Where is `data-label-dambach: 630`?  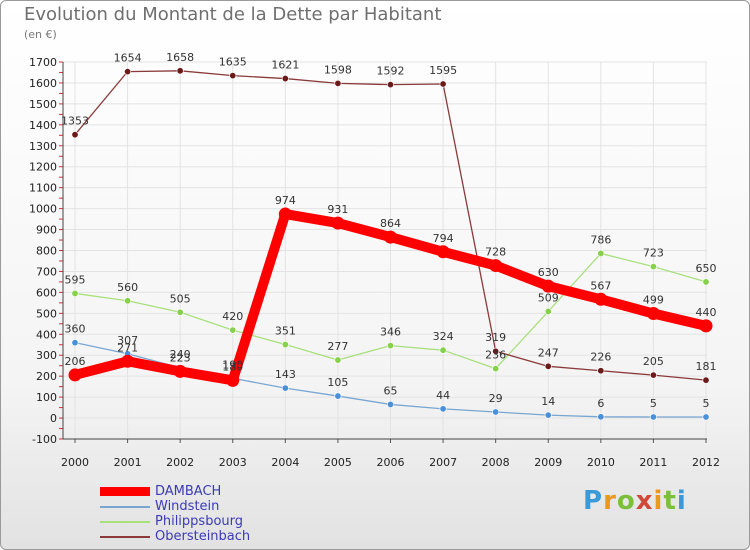 data-label-dambach: 630 is located at coordinates (548, 272).